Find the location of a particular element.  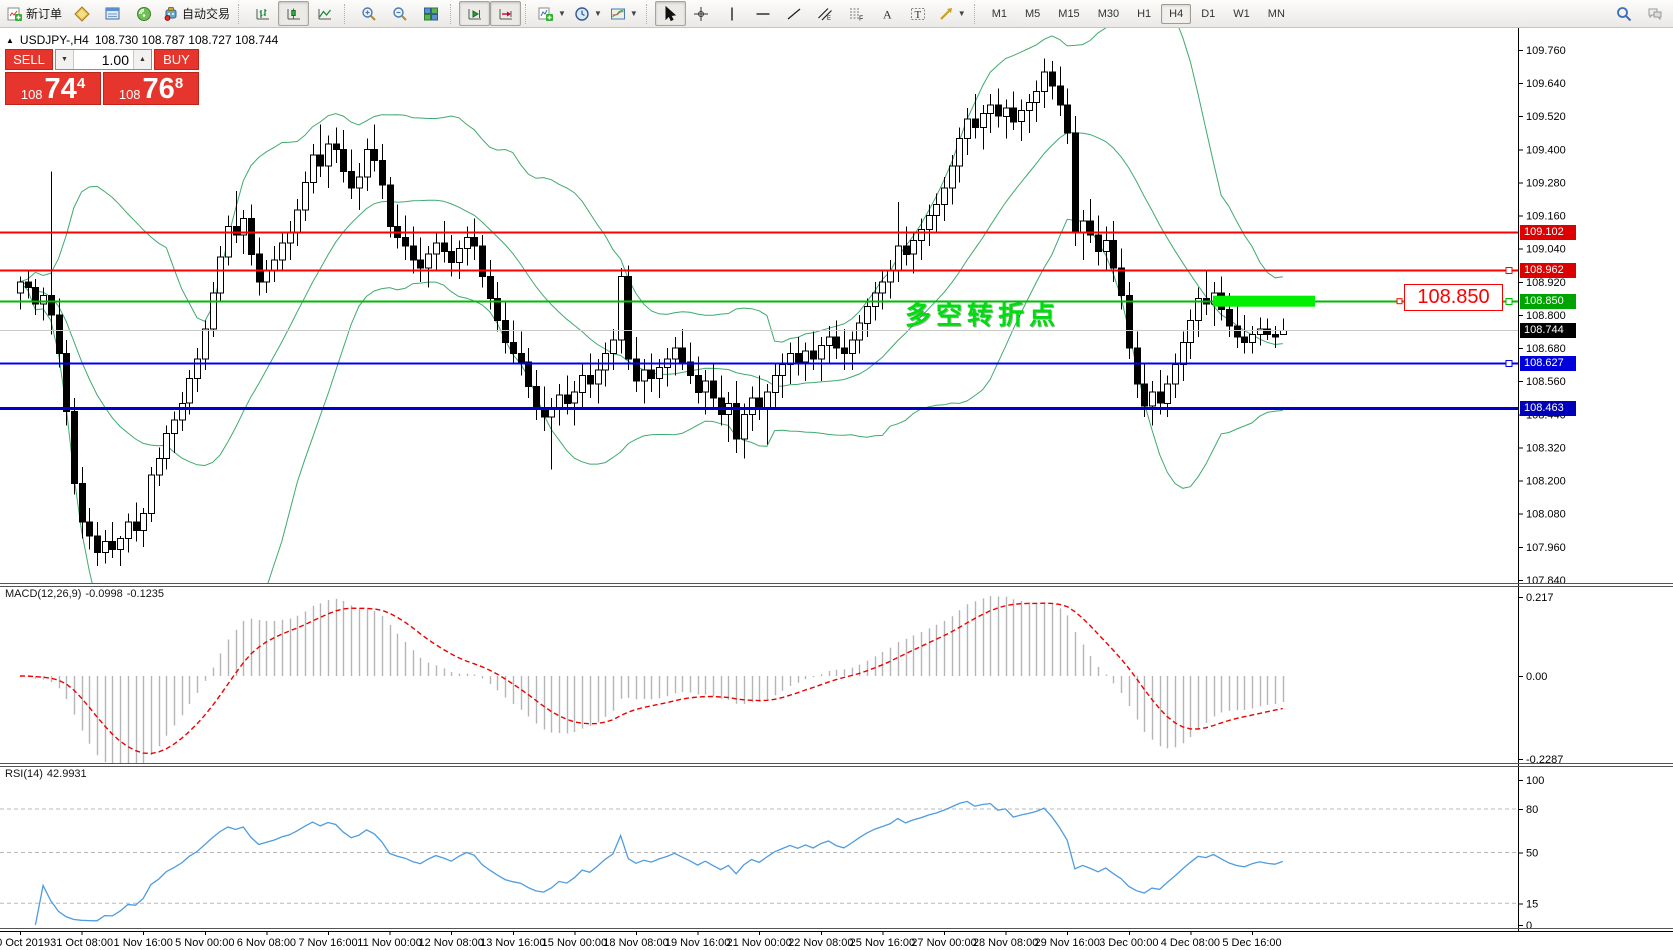

templates-button: ▼ is located at coordinates (624, 13).